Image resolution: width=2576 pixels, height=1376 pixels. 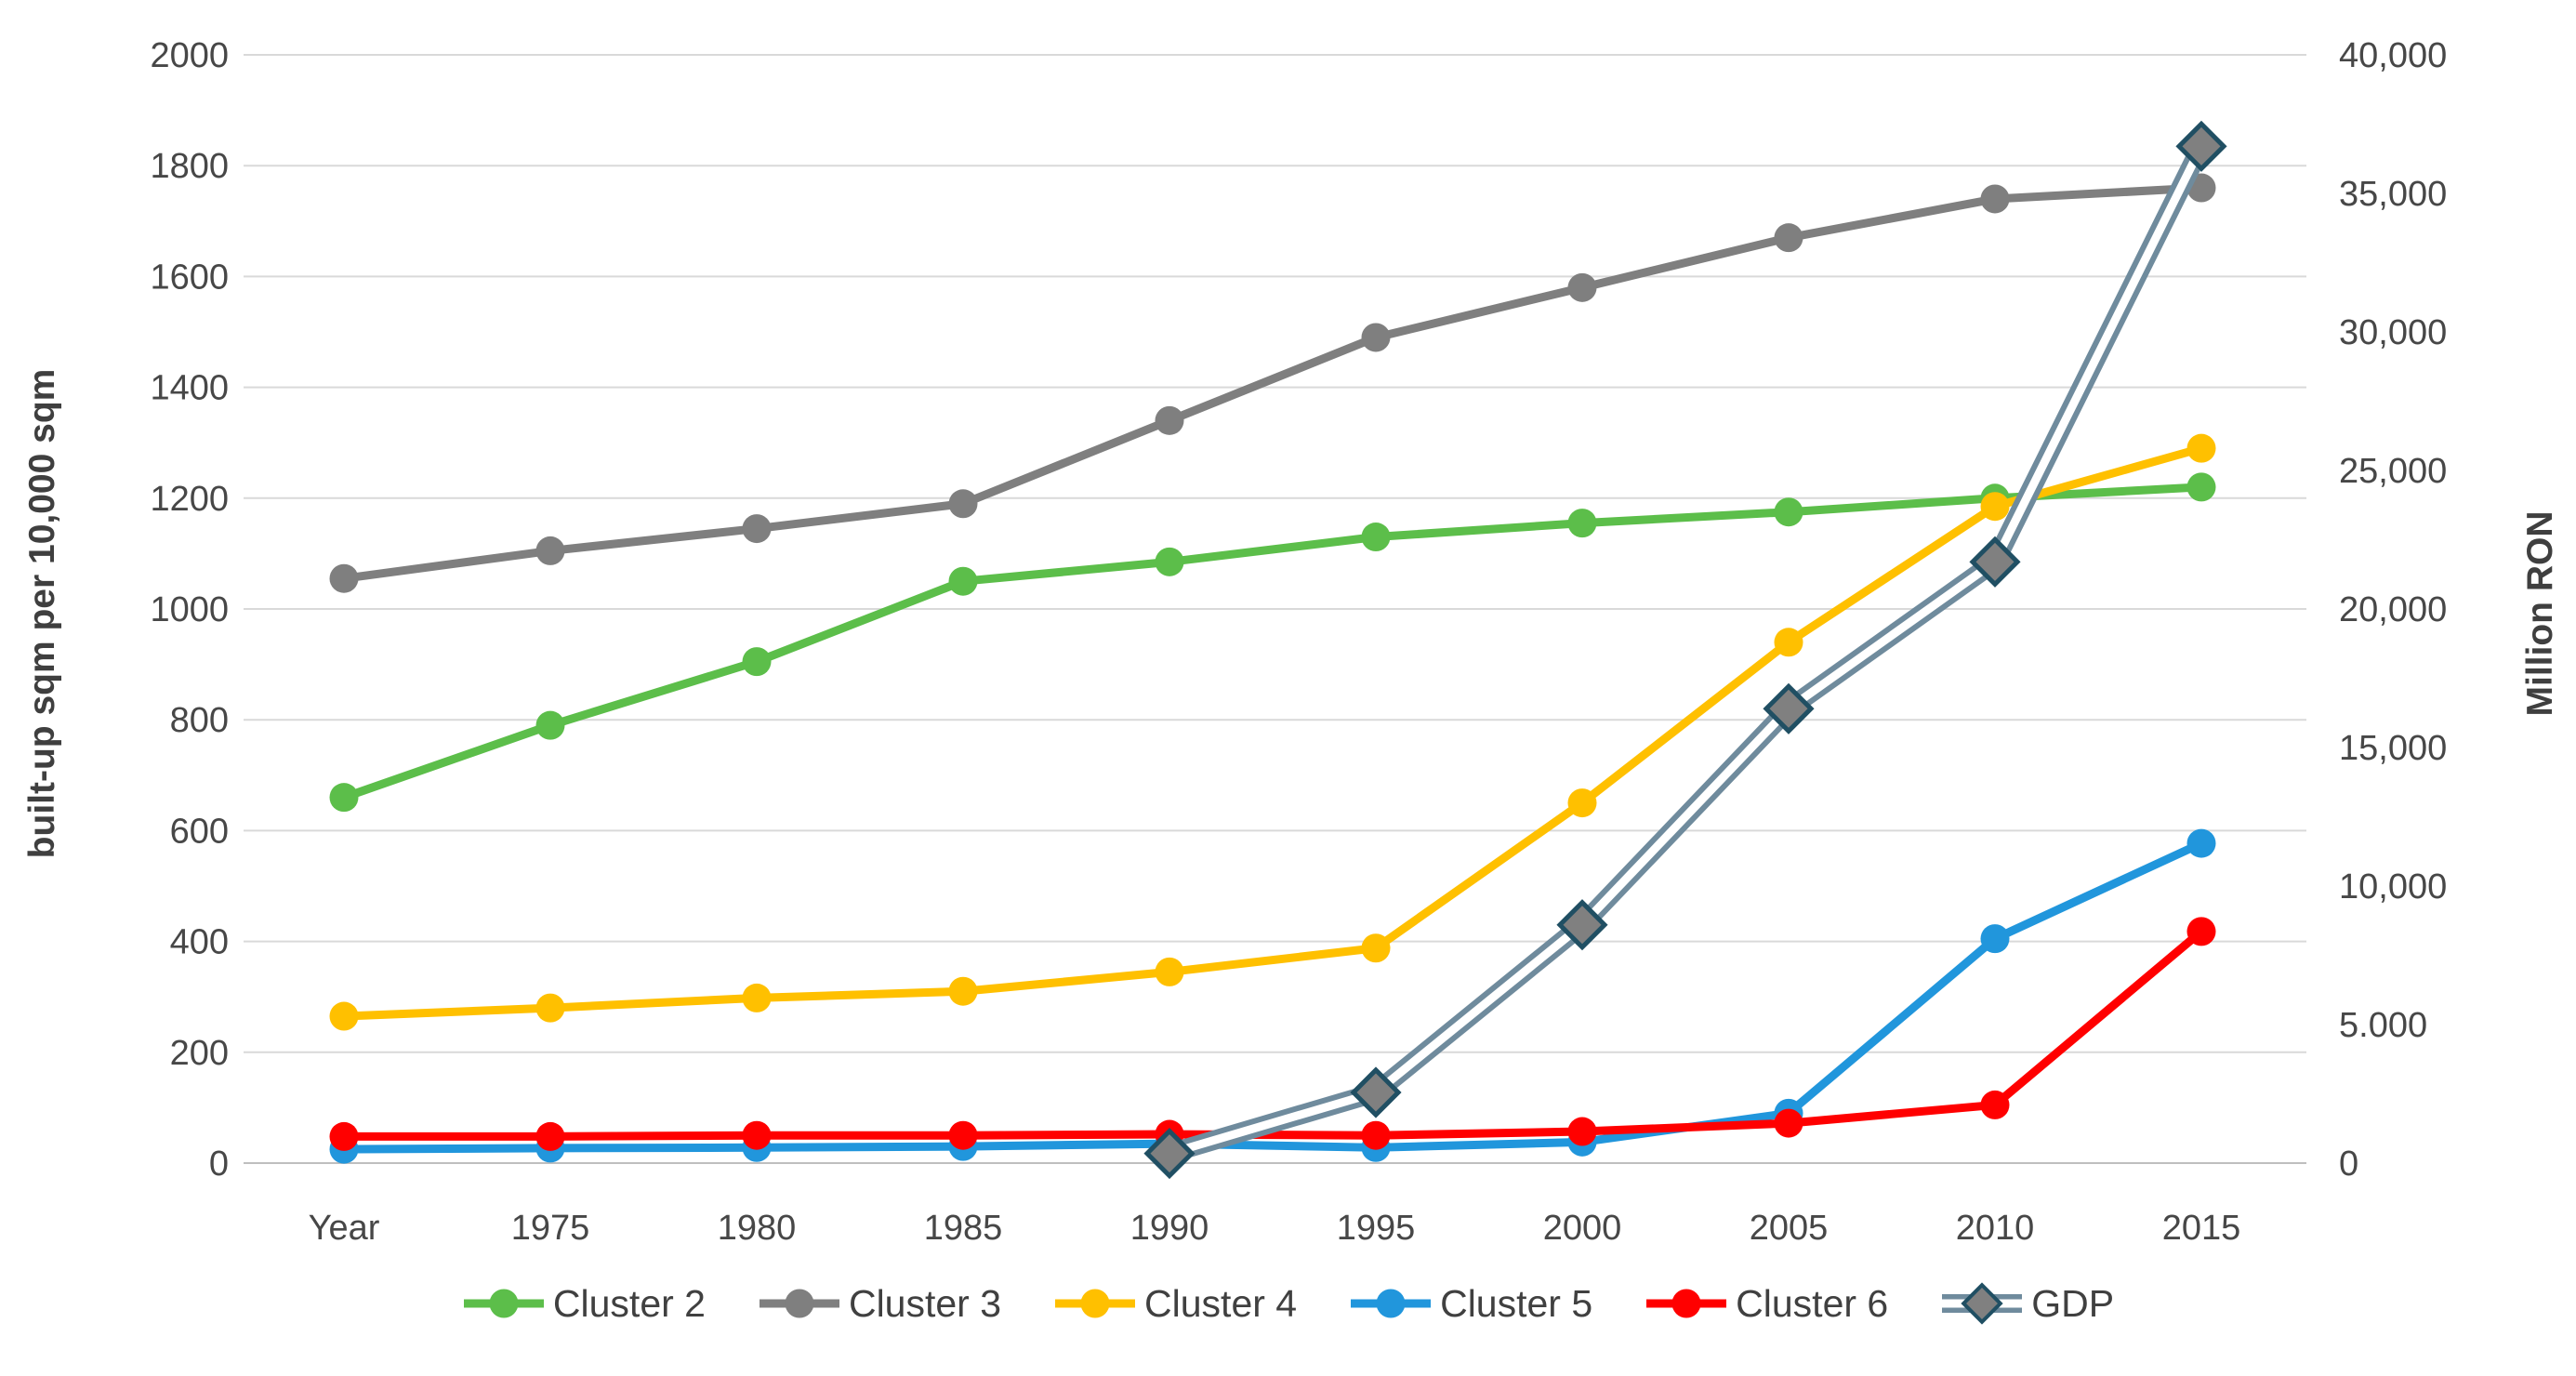 What do you see at coordinates (2348, 1164) in the screenshot?
I see `right-axis-tick: 0` at bounding box center [2348, 1164].